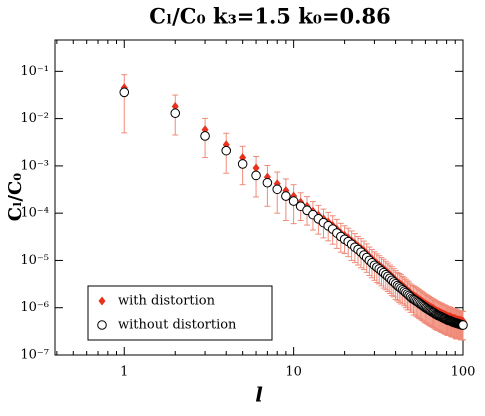 This screenshot has height=416, width=485. I want to click on diamond-marker, so click(256, 168).